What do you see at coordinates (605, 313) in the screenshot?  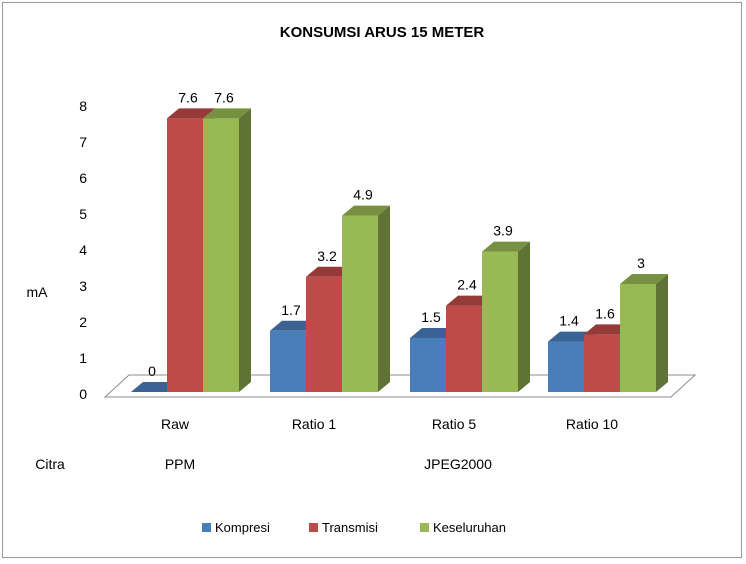 I see `data-label: 1.6` at bounding box center [605, 313].